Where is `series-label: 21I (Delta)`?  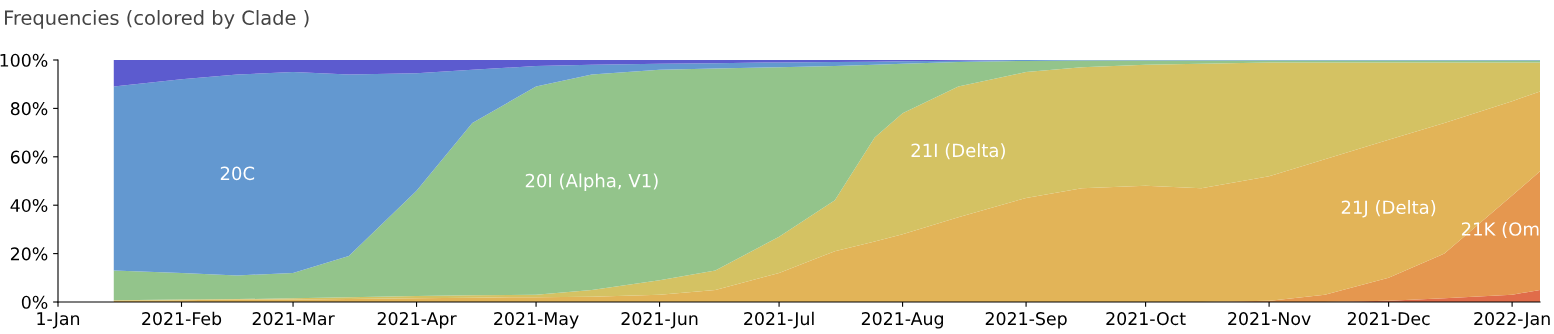 series-label: 21I (Delta) is located at coordinates (958, 151).